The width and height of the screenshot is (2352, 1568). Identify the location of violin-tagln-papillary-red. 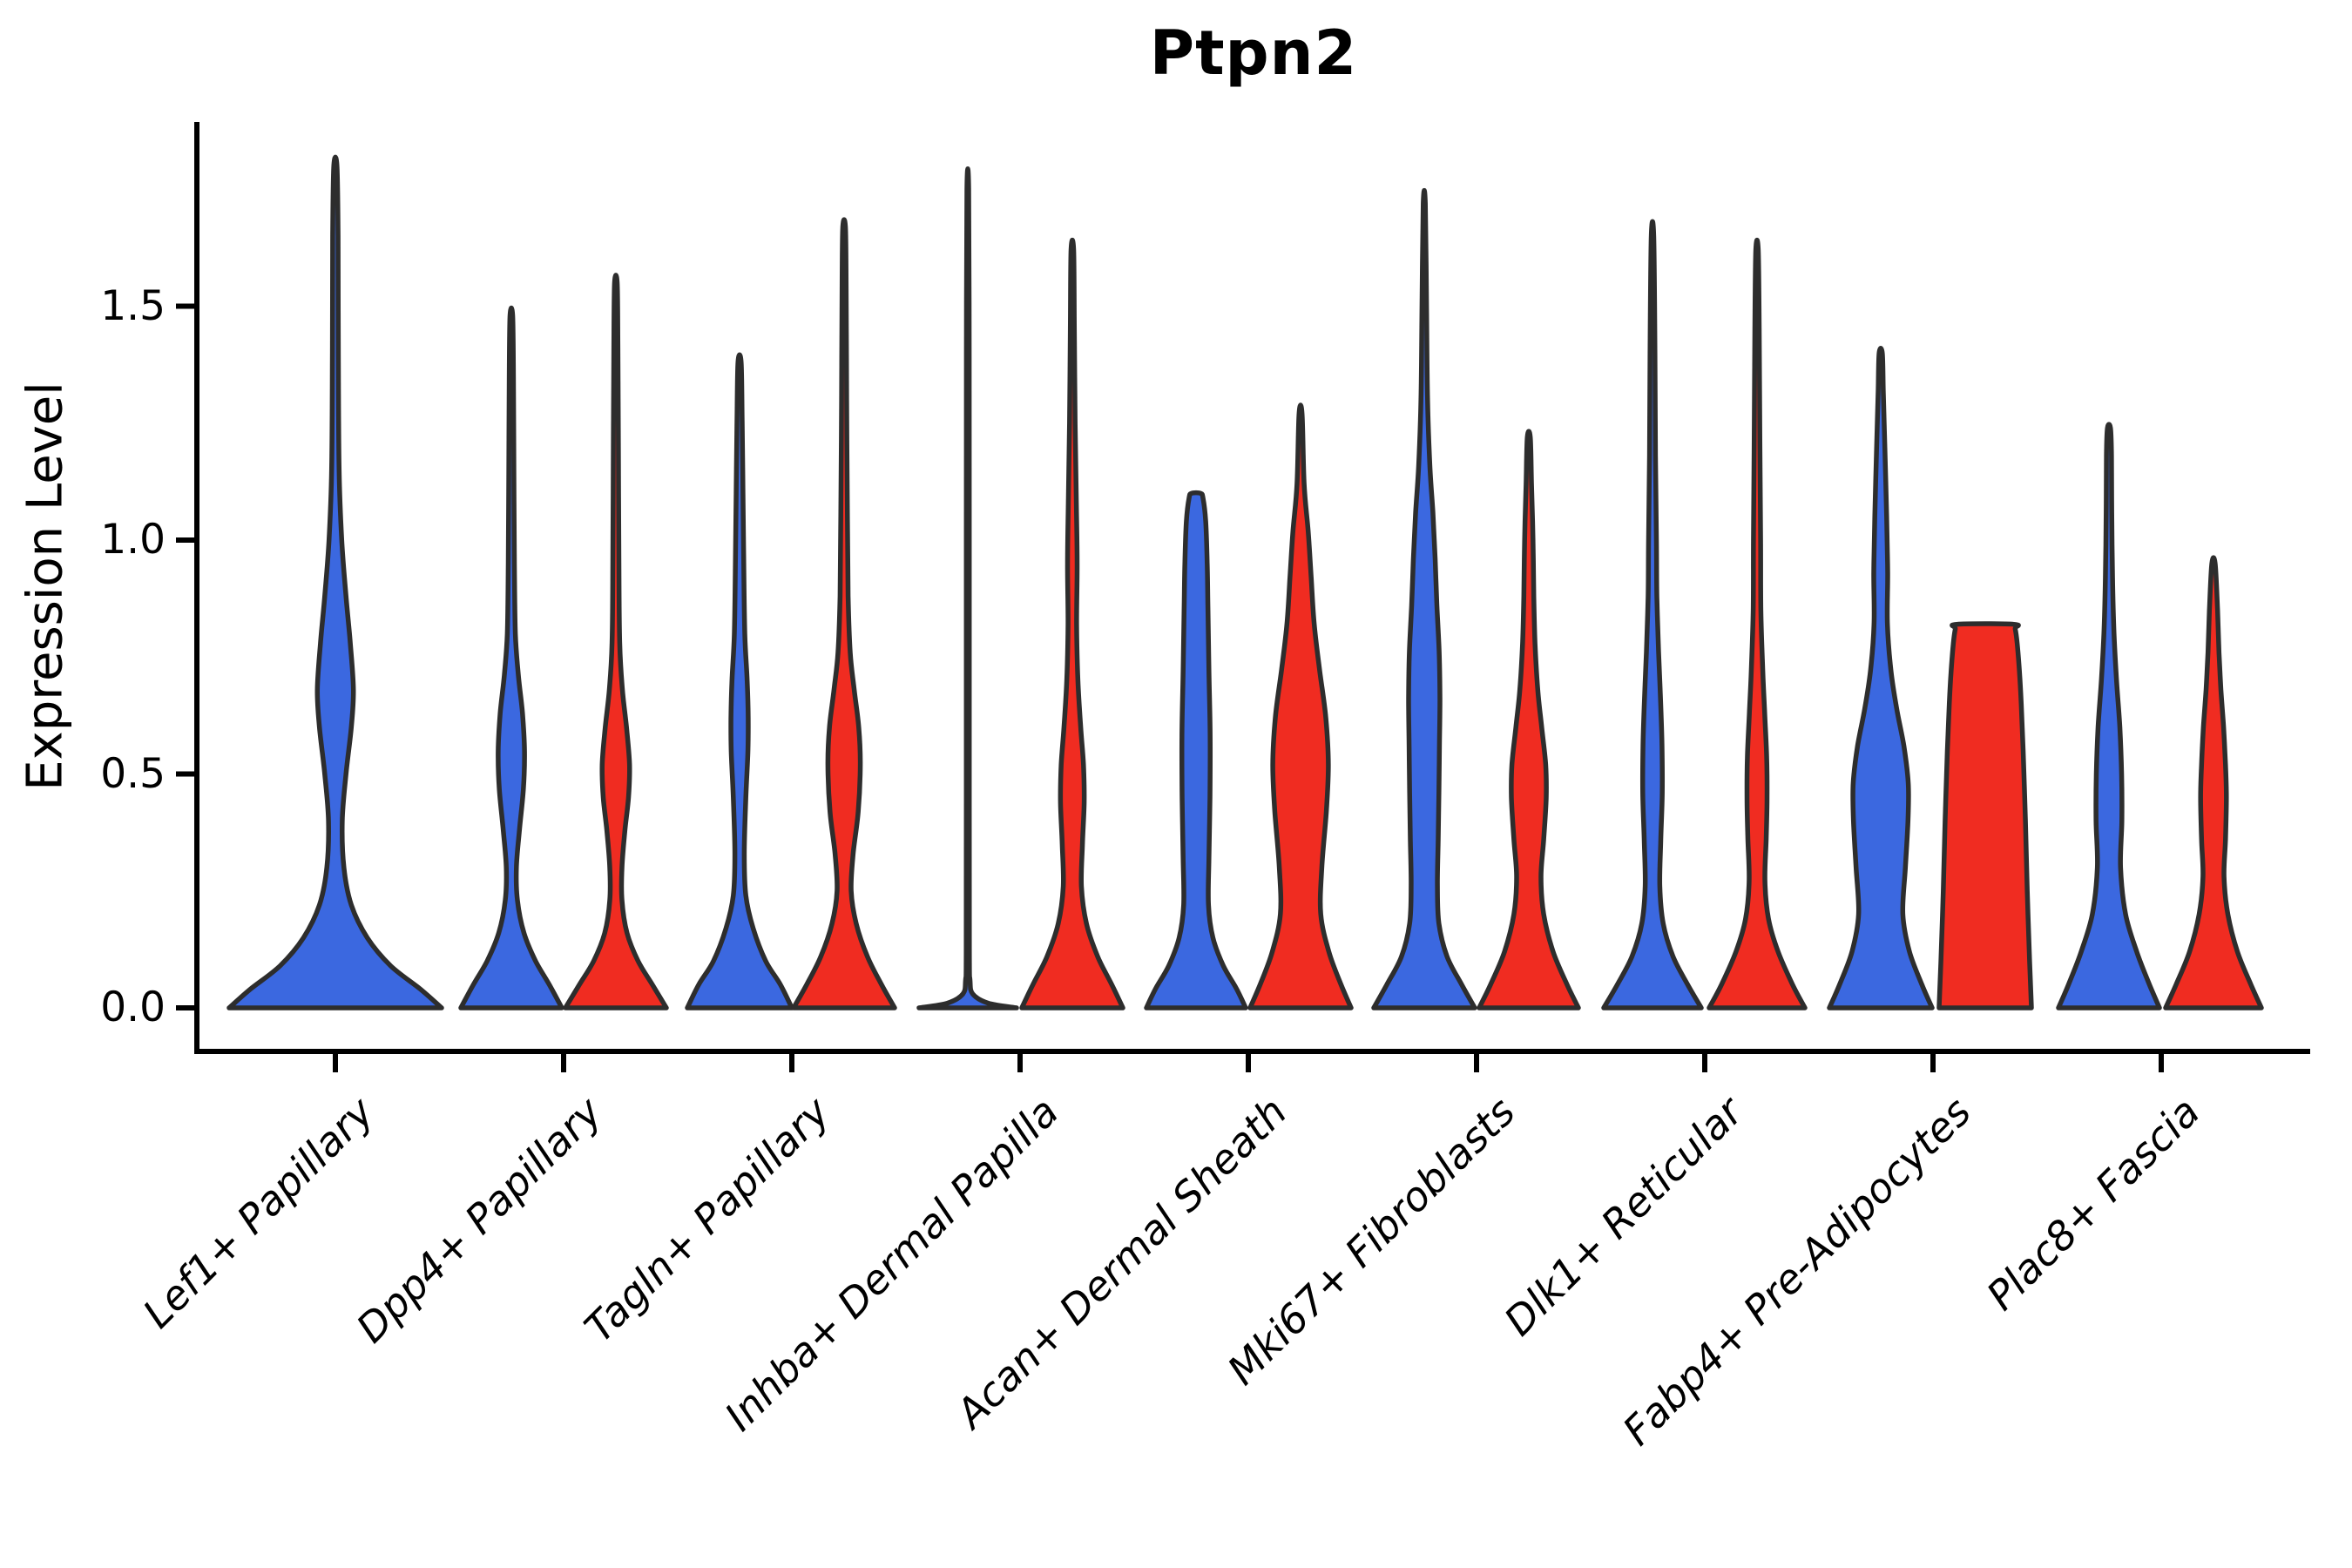
(844, 613).